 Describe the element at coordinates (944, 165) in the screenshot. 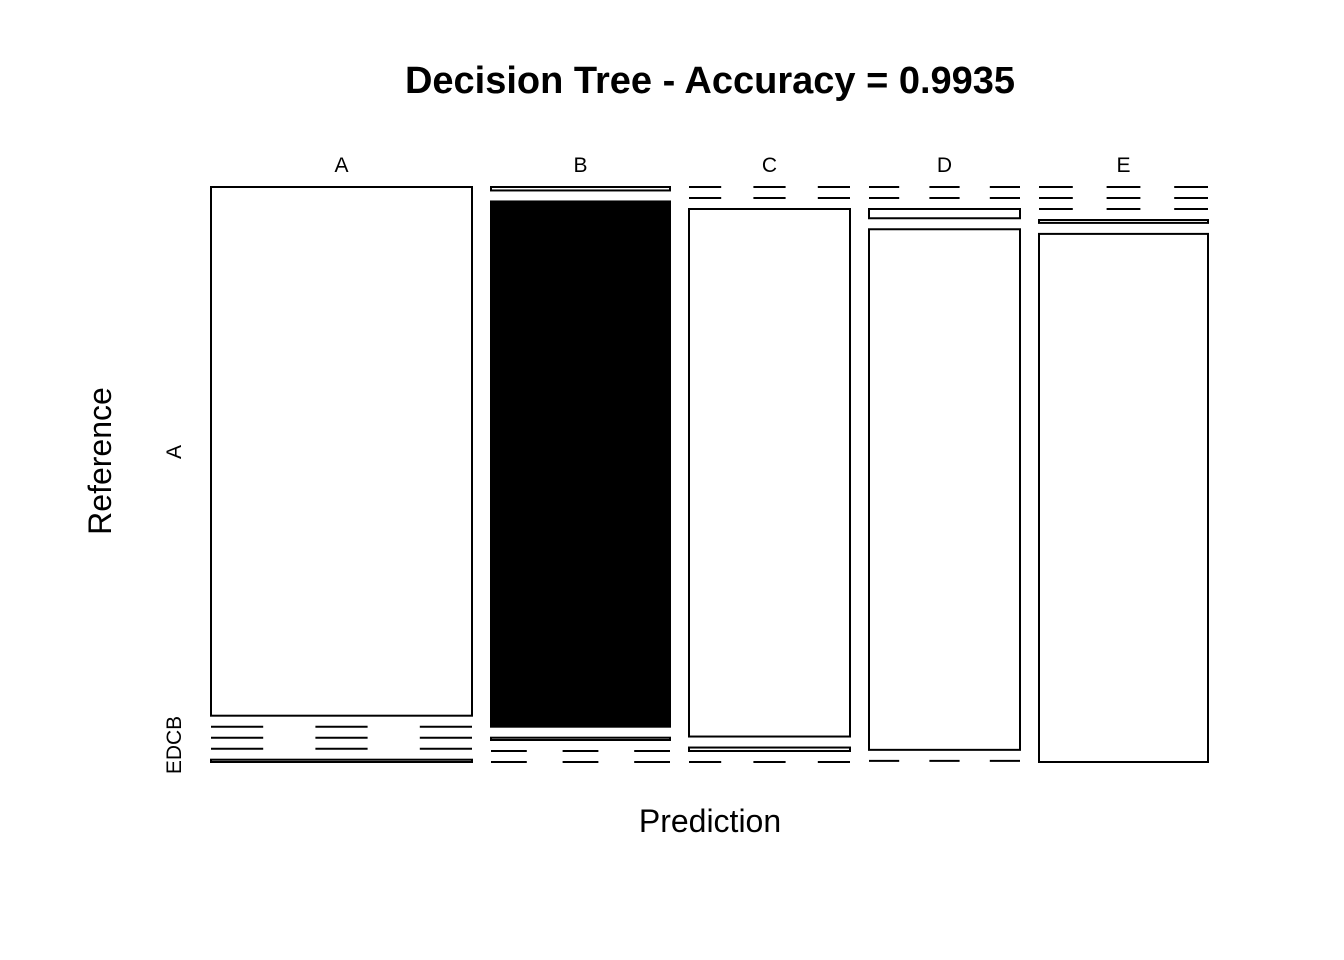

I see `x-tick-label-d: D` at that location.